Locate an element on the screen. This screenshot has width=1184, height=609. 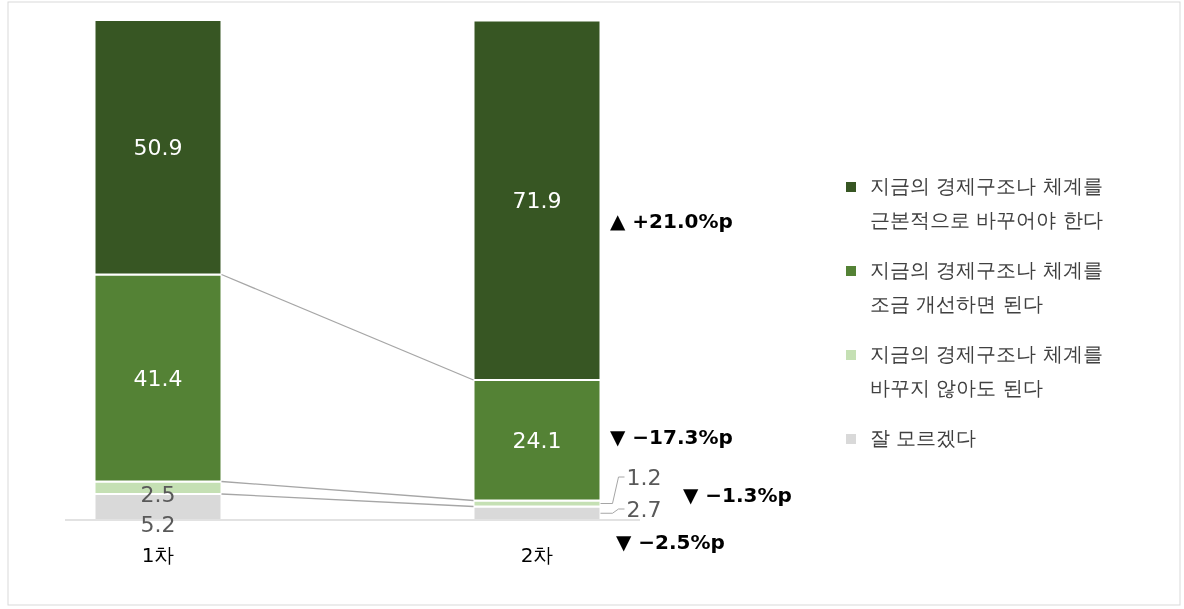
legend-label: 지금의 경제구조나 체계를 조금 개선하면 된다 is located at coordinates (986, 287).